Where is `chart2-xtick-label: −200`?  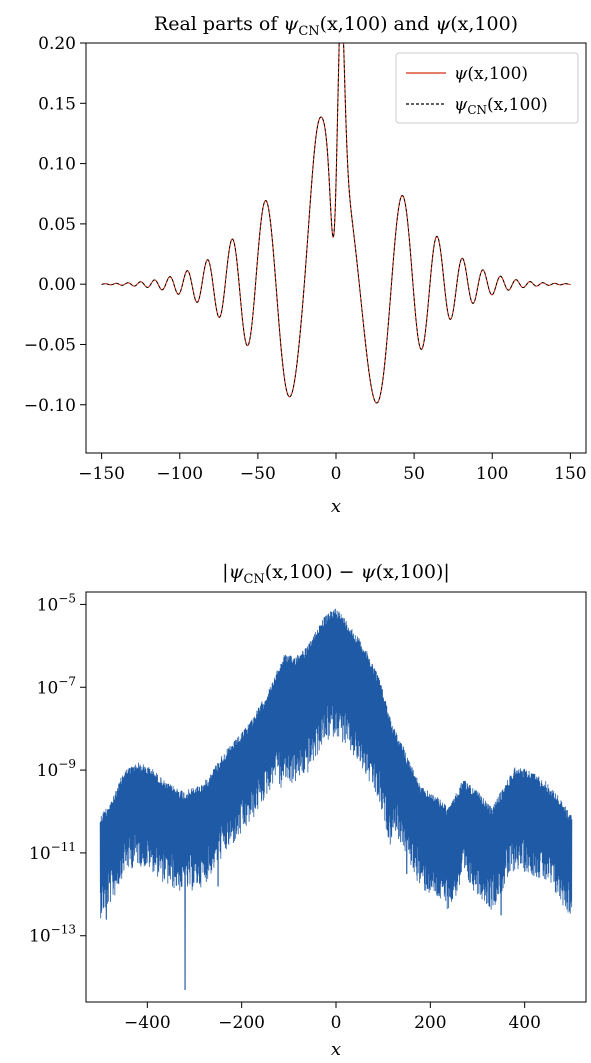
chart2-xtick-label: −200 is located at coordinates (241, 1023).